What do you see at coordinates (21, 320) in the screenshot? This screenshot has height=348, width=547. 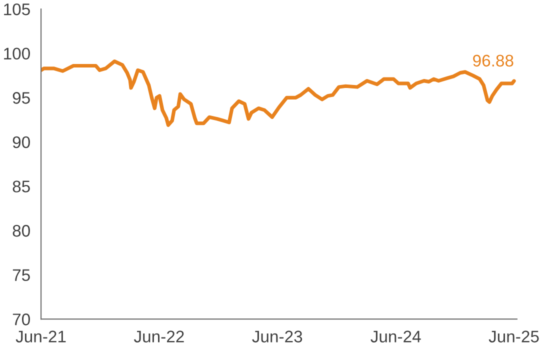 I see `y-tick-label: 70` at bounding box center [21, 320].